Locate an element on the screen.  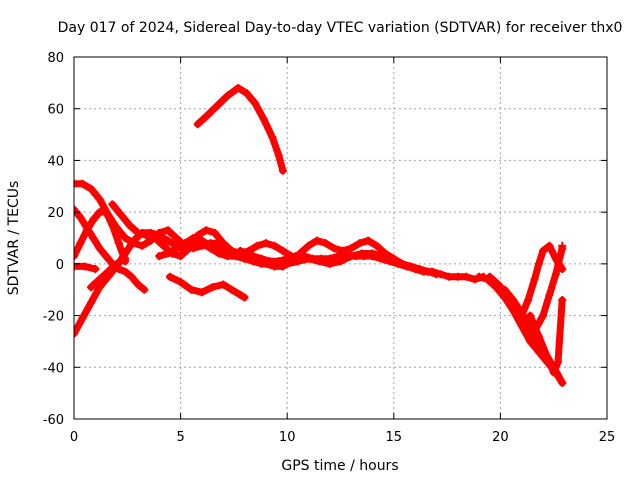
x-tick-label: 10 is located at coordinates (287, 437).